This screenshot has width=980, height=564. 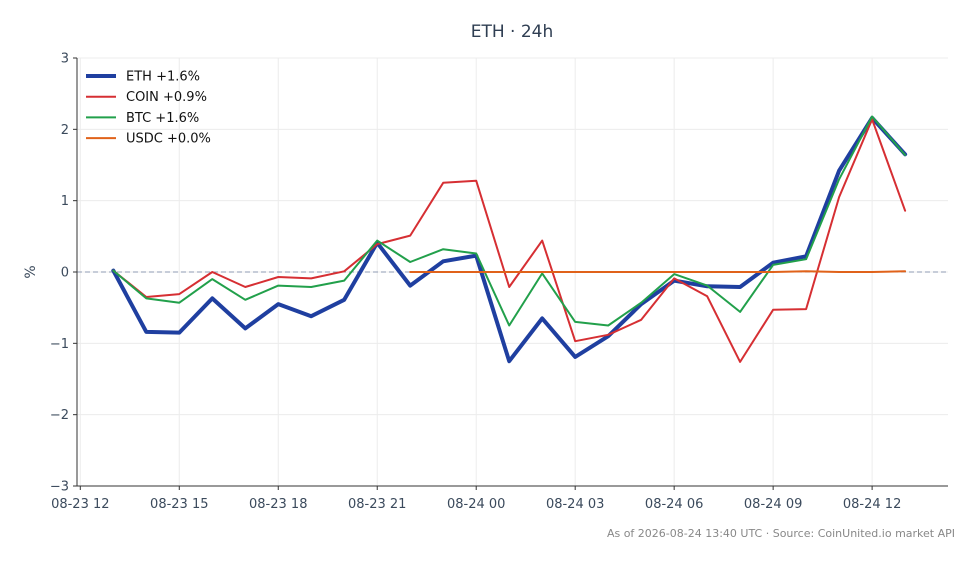 I want to click on legend-label: ETH +1.6%, so click(x=163, y=77).